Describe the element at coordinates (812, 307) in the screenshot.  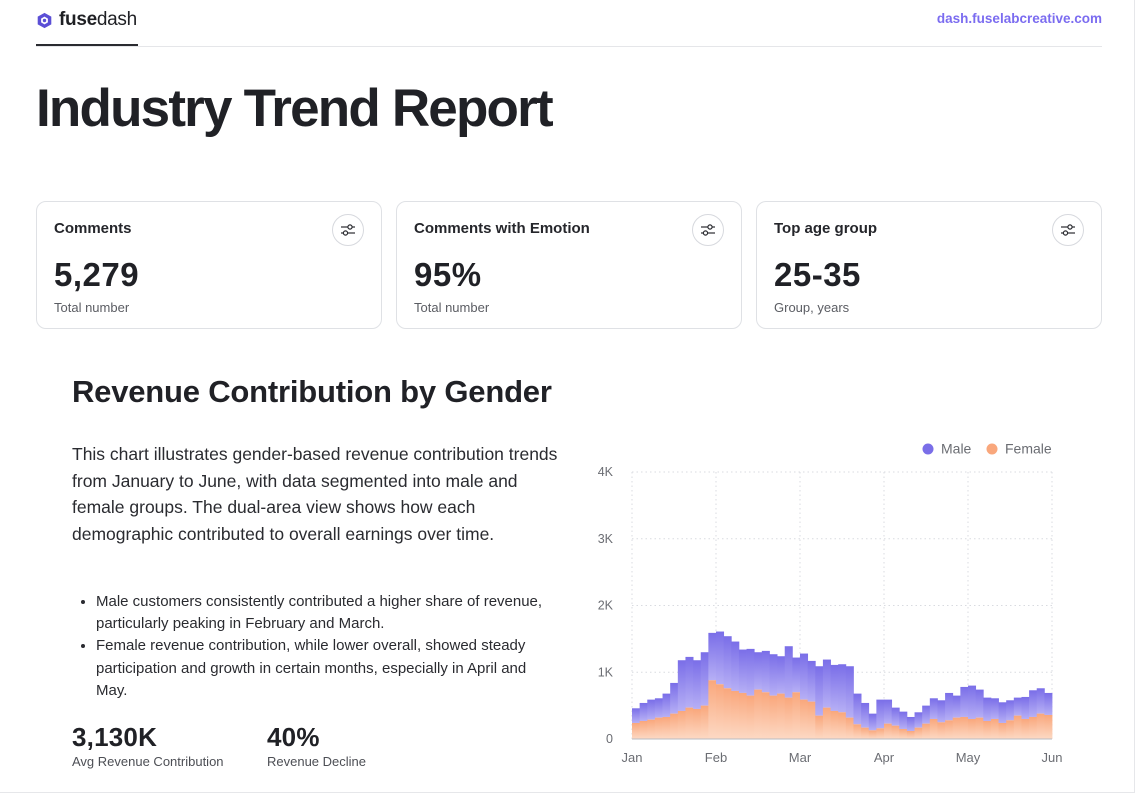
I see `kpi-card-subtitle: Group, years` at that location.